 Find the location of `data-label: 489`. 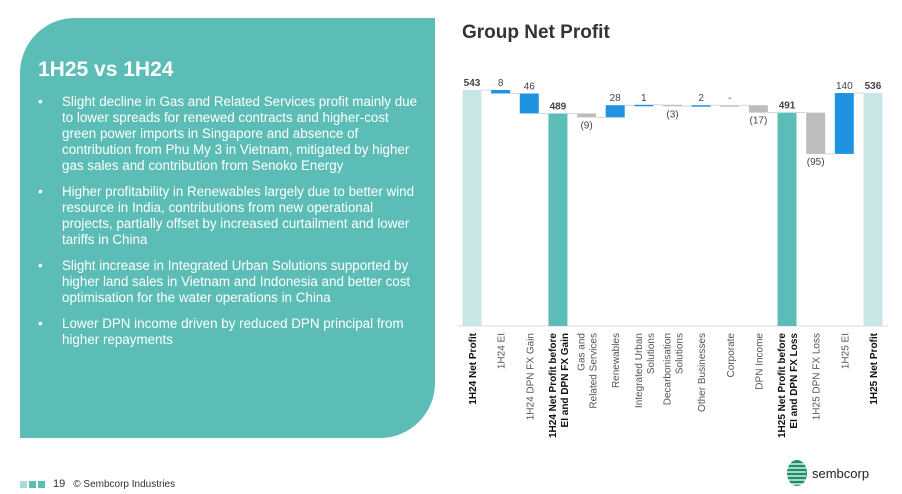

data-label: 489 is located at coordinates (558, 106).